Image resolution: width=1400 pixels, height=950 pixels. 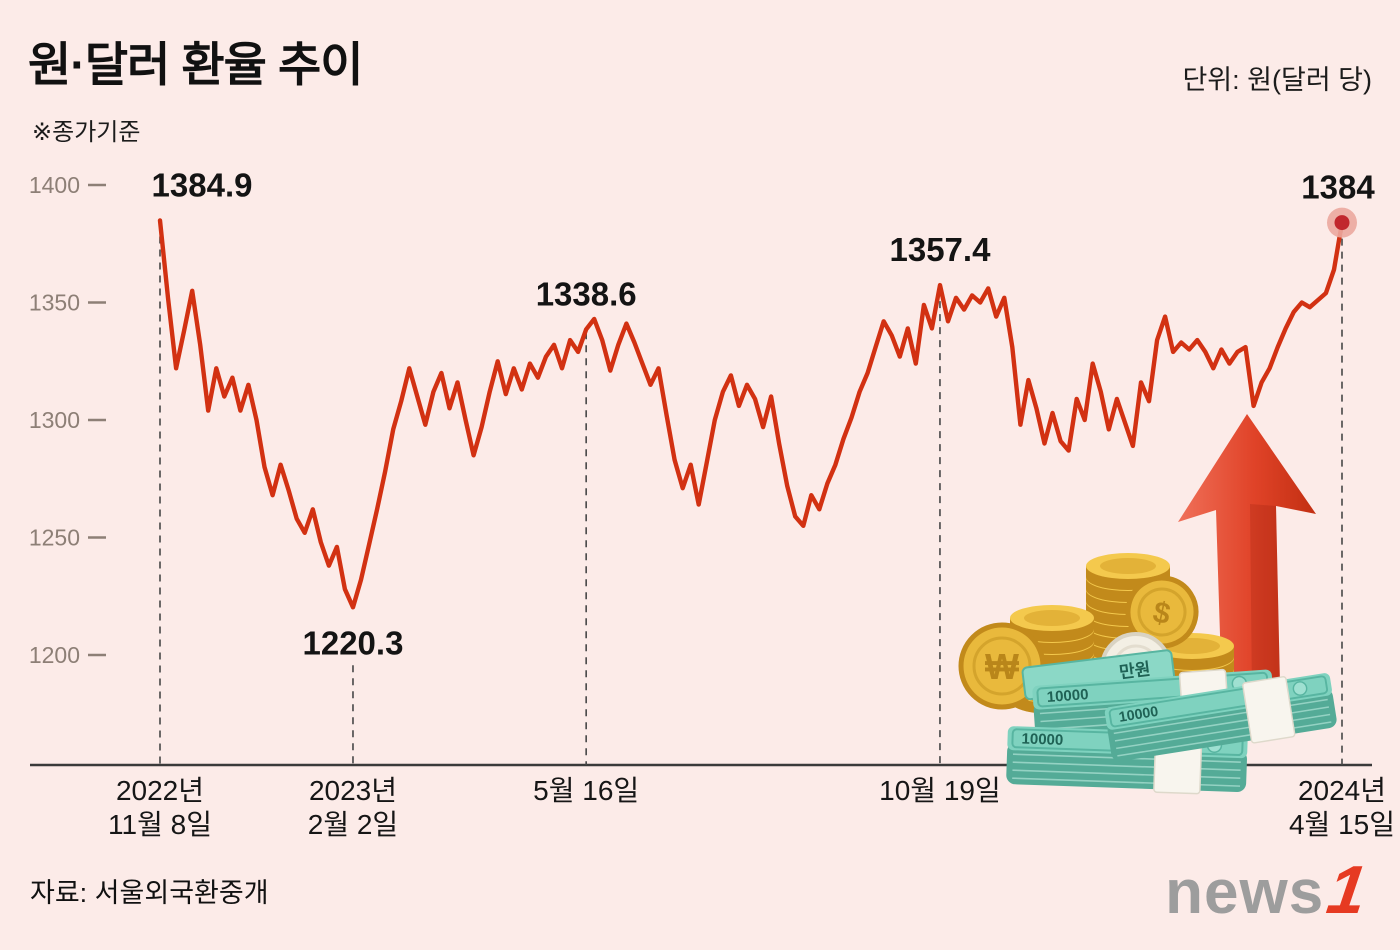 What do you see at coordinates (353, 790) in the screenshot?
I see `x-tick-label: 2023년` at bounding box center [353, 790].